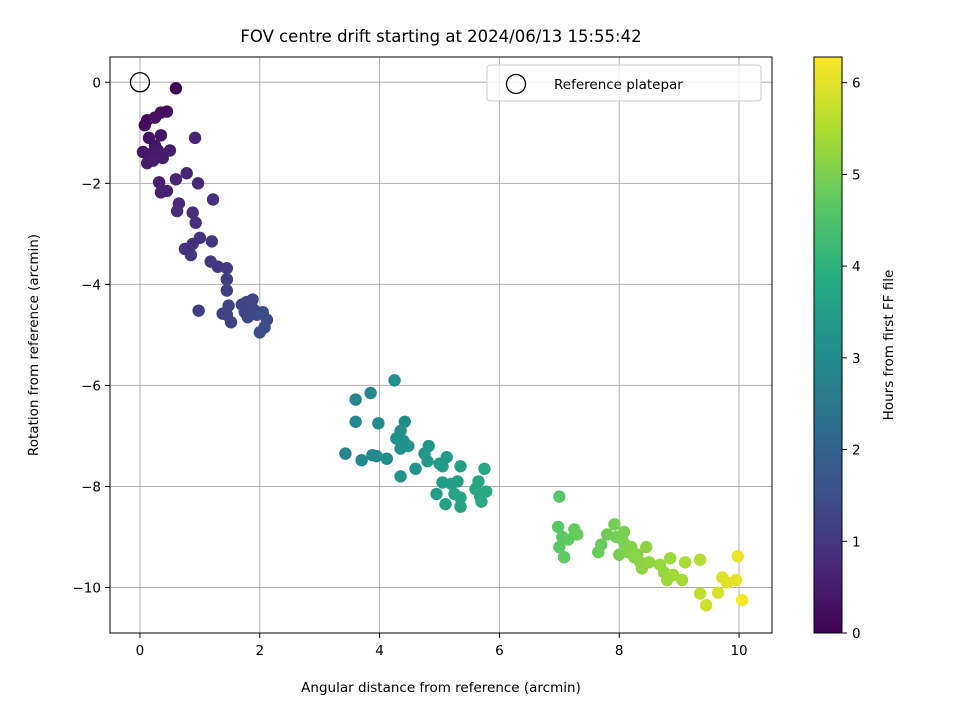 The height and width of the screenshot is (720, 960). I want to click on colorbar-tick-label: 4, so click(856, 267).